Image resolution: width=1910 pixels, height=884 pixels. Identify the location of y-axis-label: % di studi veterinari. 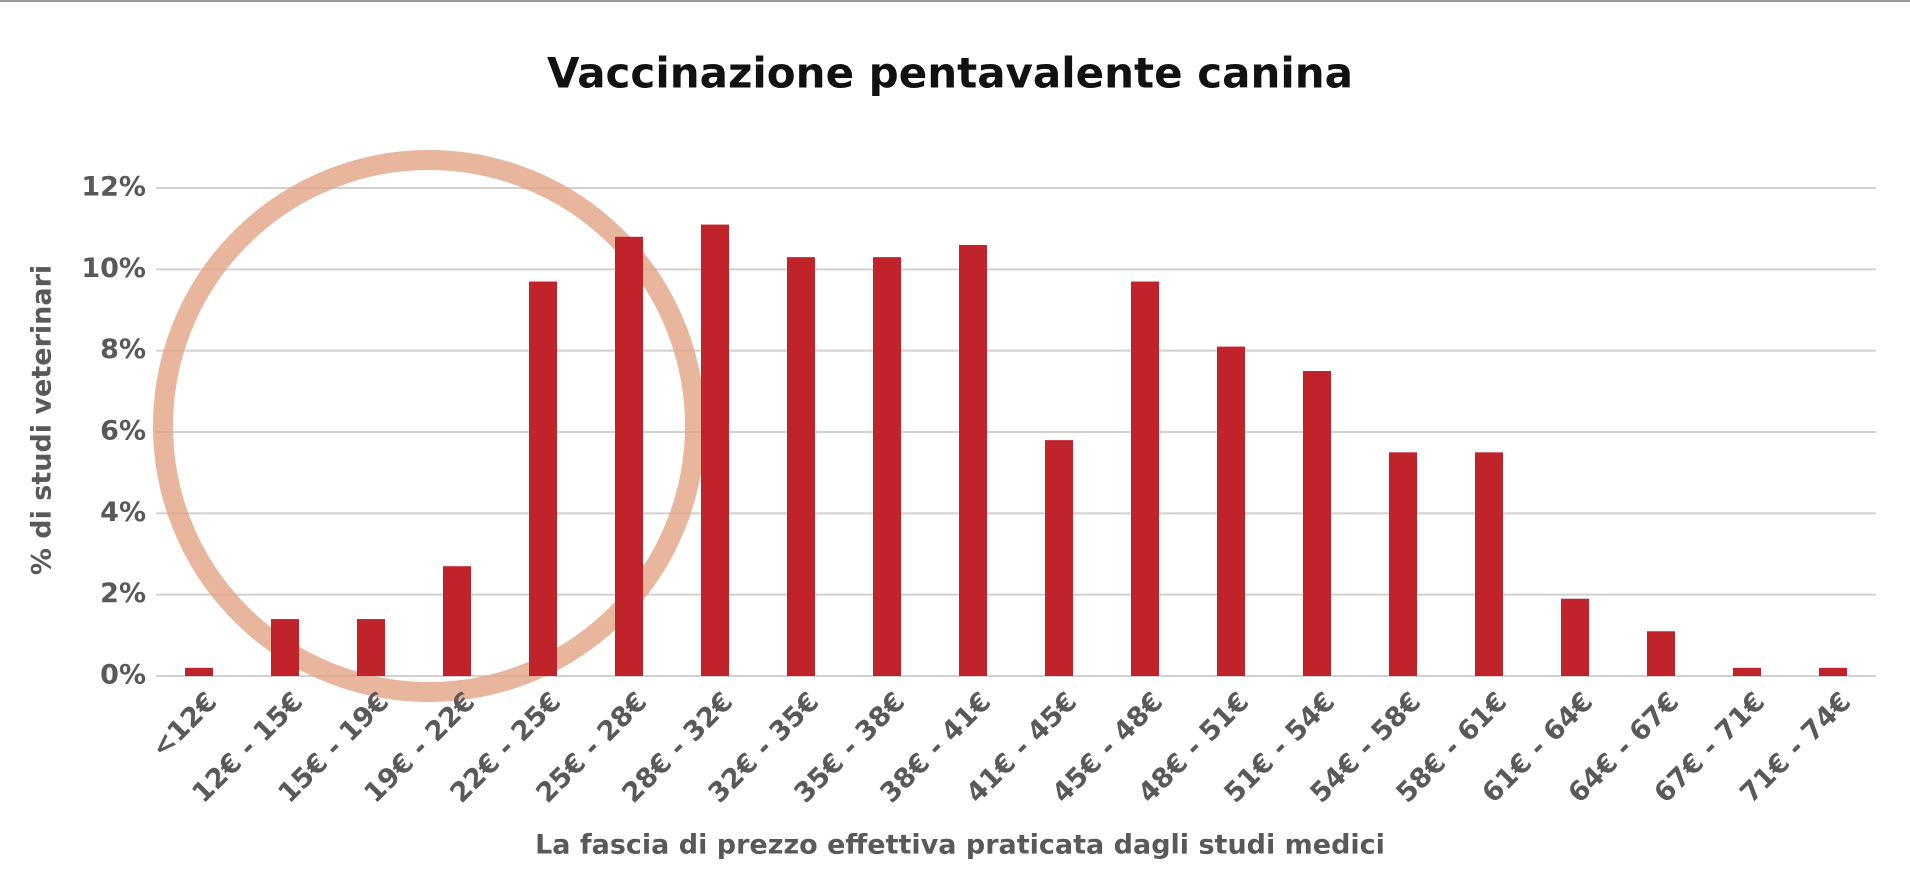
(42, 420).